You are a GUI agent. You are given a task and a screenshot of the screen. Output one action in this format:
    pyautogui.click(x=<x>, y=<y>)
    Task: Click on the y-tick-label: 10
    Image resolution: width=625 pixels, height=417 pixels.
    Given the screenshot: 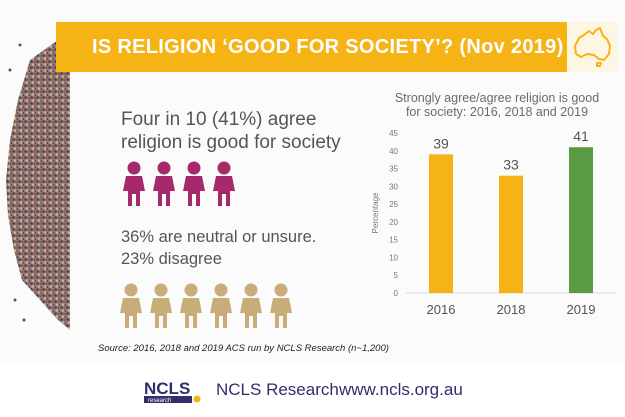 What is the action you would take?
    pyautogui.click(x=393, y=257)
    